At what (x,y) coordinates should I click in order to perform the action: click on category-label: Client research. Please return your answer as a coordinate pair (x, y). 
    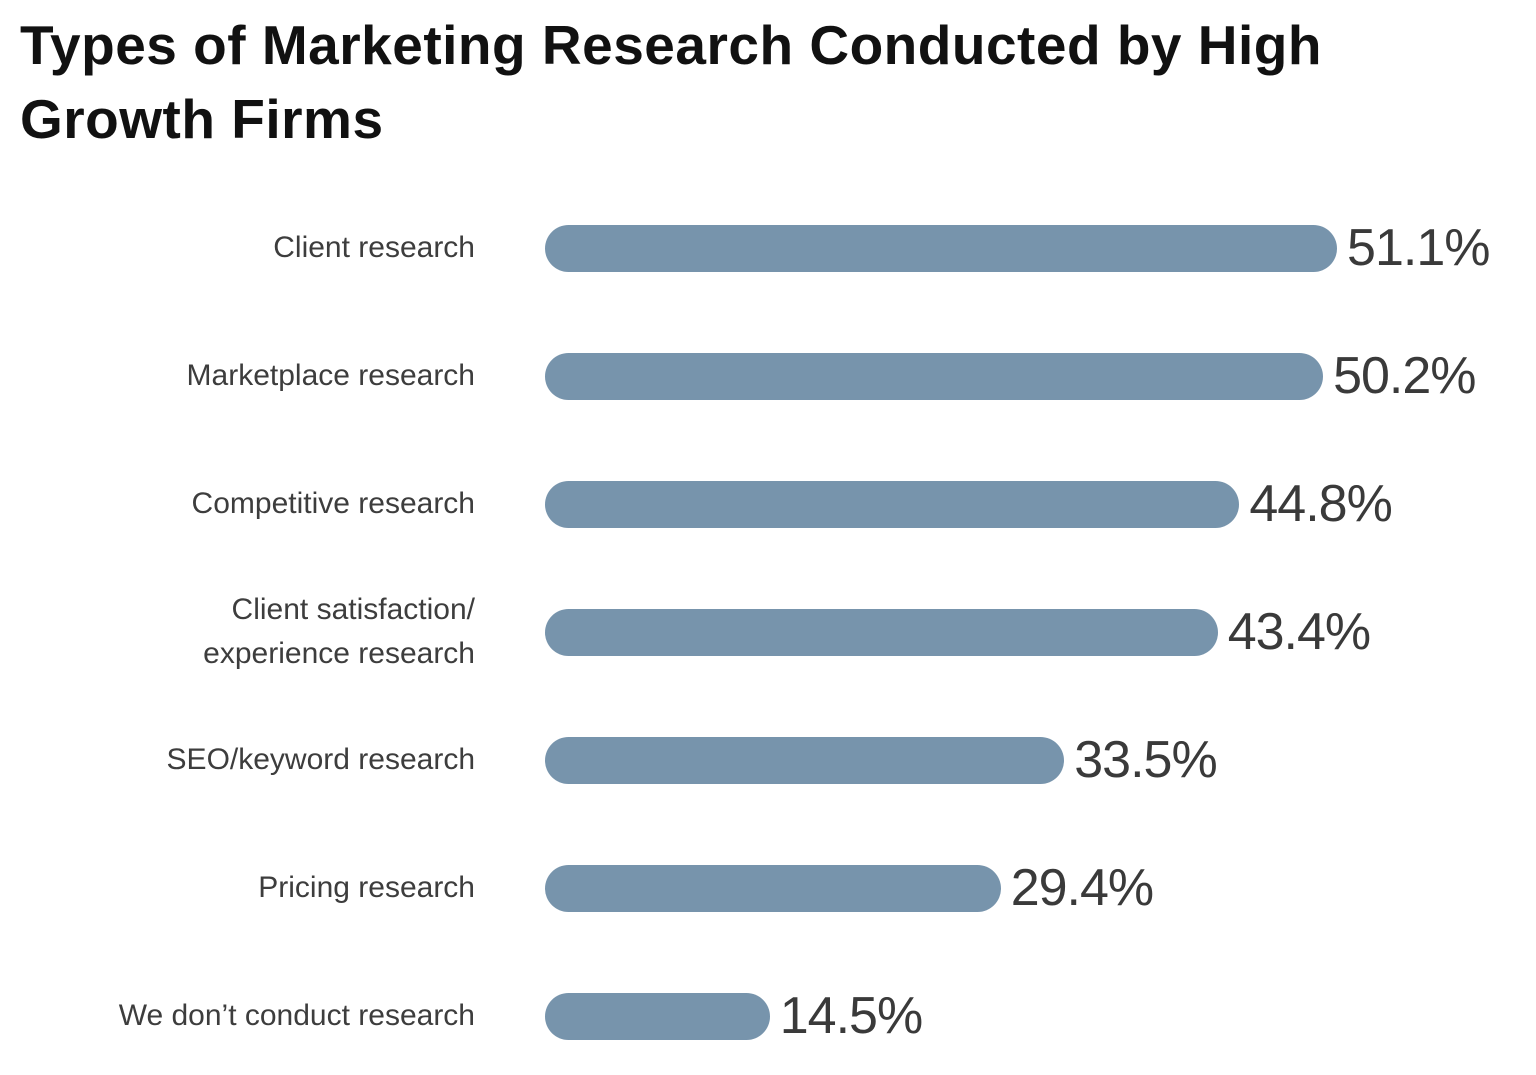
    Looking at the image, I should click on (374, 247).